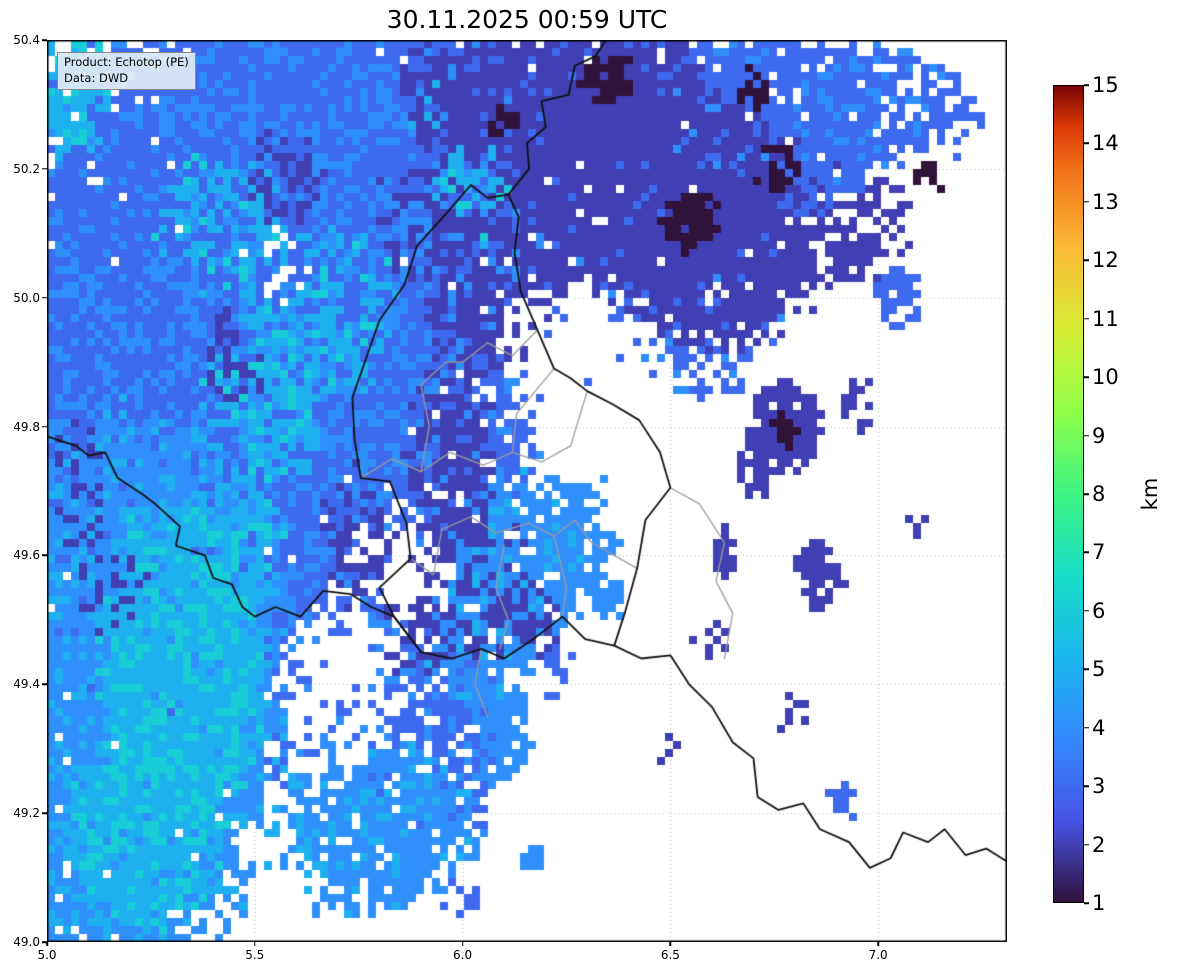  What do you see at coordinates (1105, 85) in the screenshot?
I see `colorbar-tick-label: 15` at bounding box center [1105, 85].